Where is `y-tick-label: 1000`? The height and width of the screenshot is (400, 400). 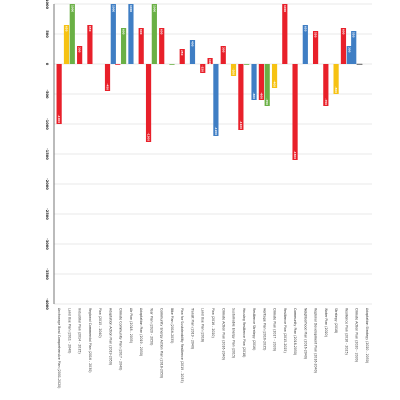
y-tick-label: 1000 is located at coordinates (47, 4).